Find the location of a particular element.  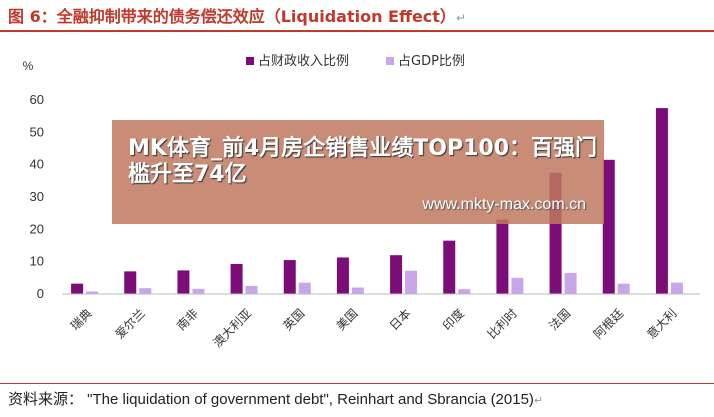

overlay-headline: MK体育_前4月房企销售业绩TOP100：百强门槛升至74亿 is located at coordinates (363, 161).